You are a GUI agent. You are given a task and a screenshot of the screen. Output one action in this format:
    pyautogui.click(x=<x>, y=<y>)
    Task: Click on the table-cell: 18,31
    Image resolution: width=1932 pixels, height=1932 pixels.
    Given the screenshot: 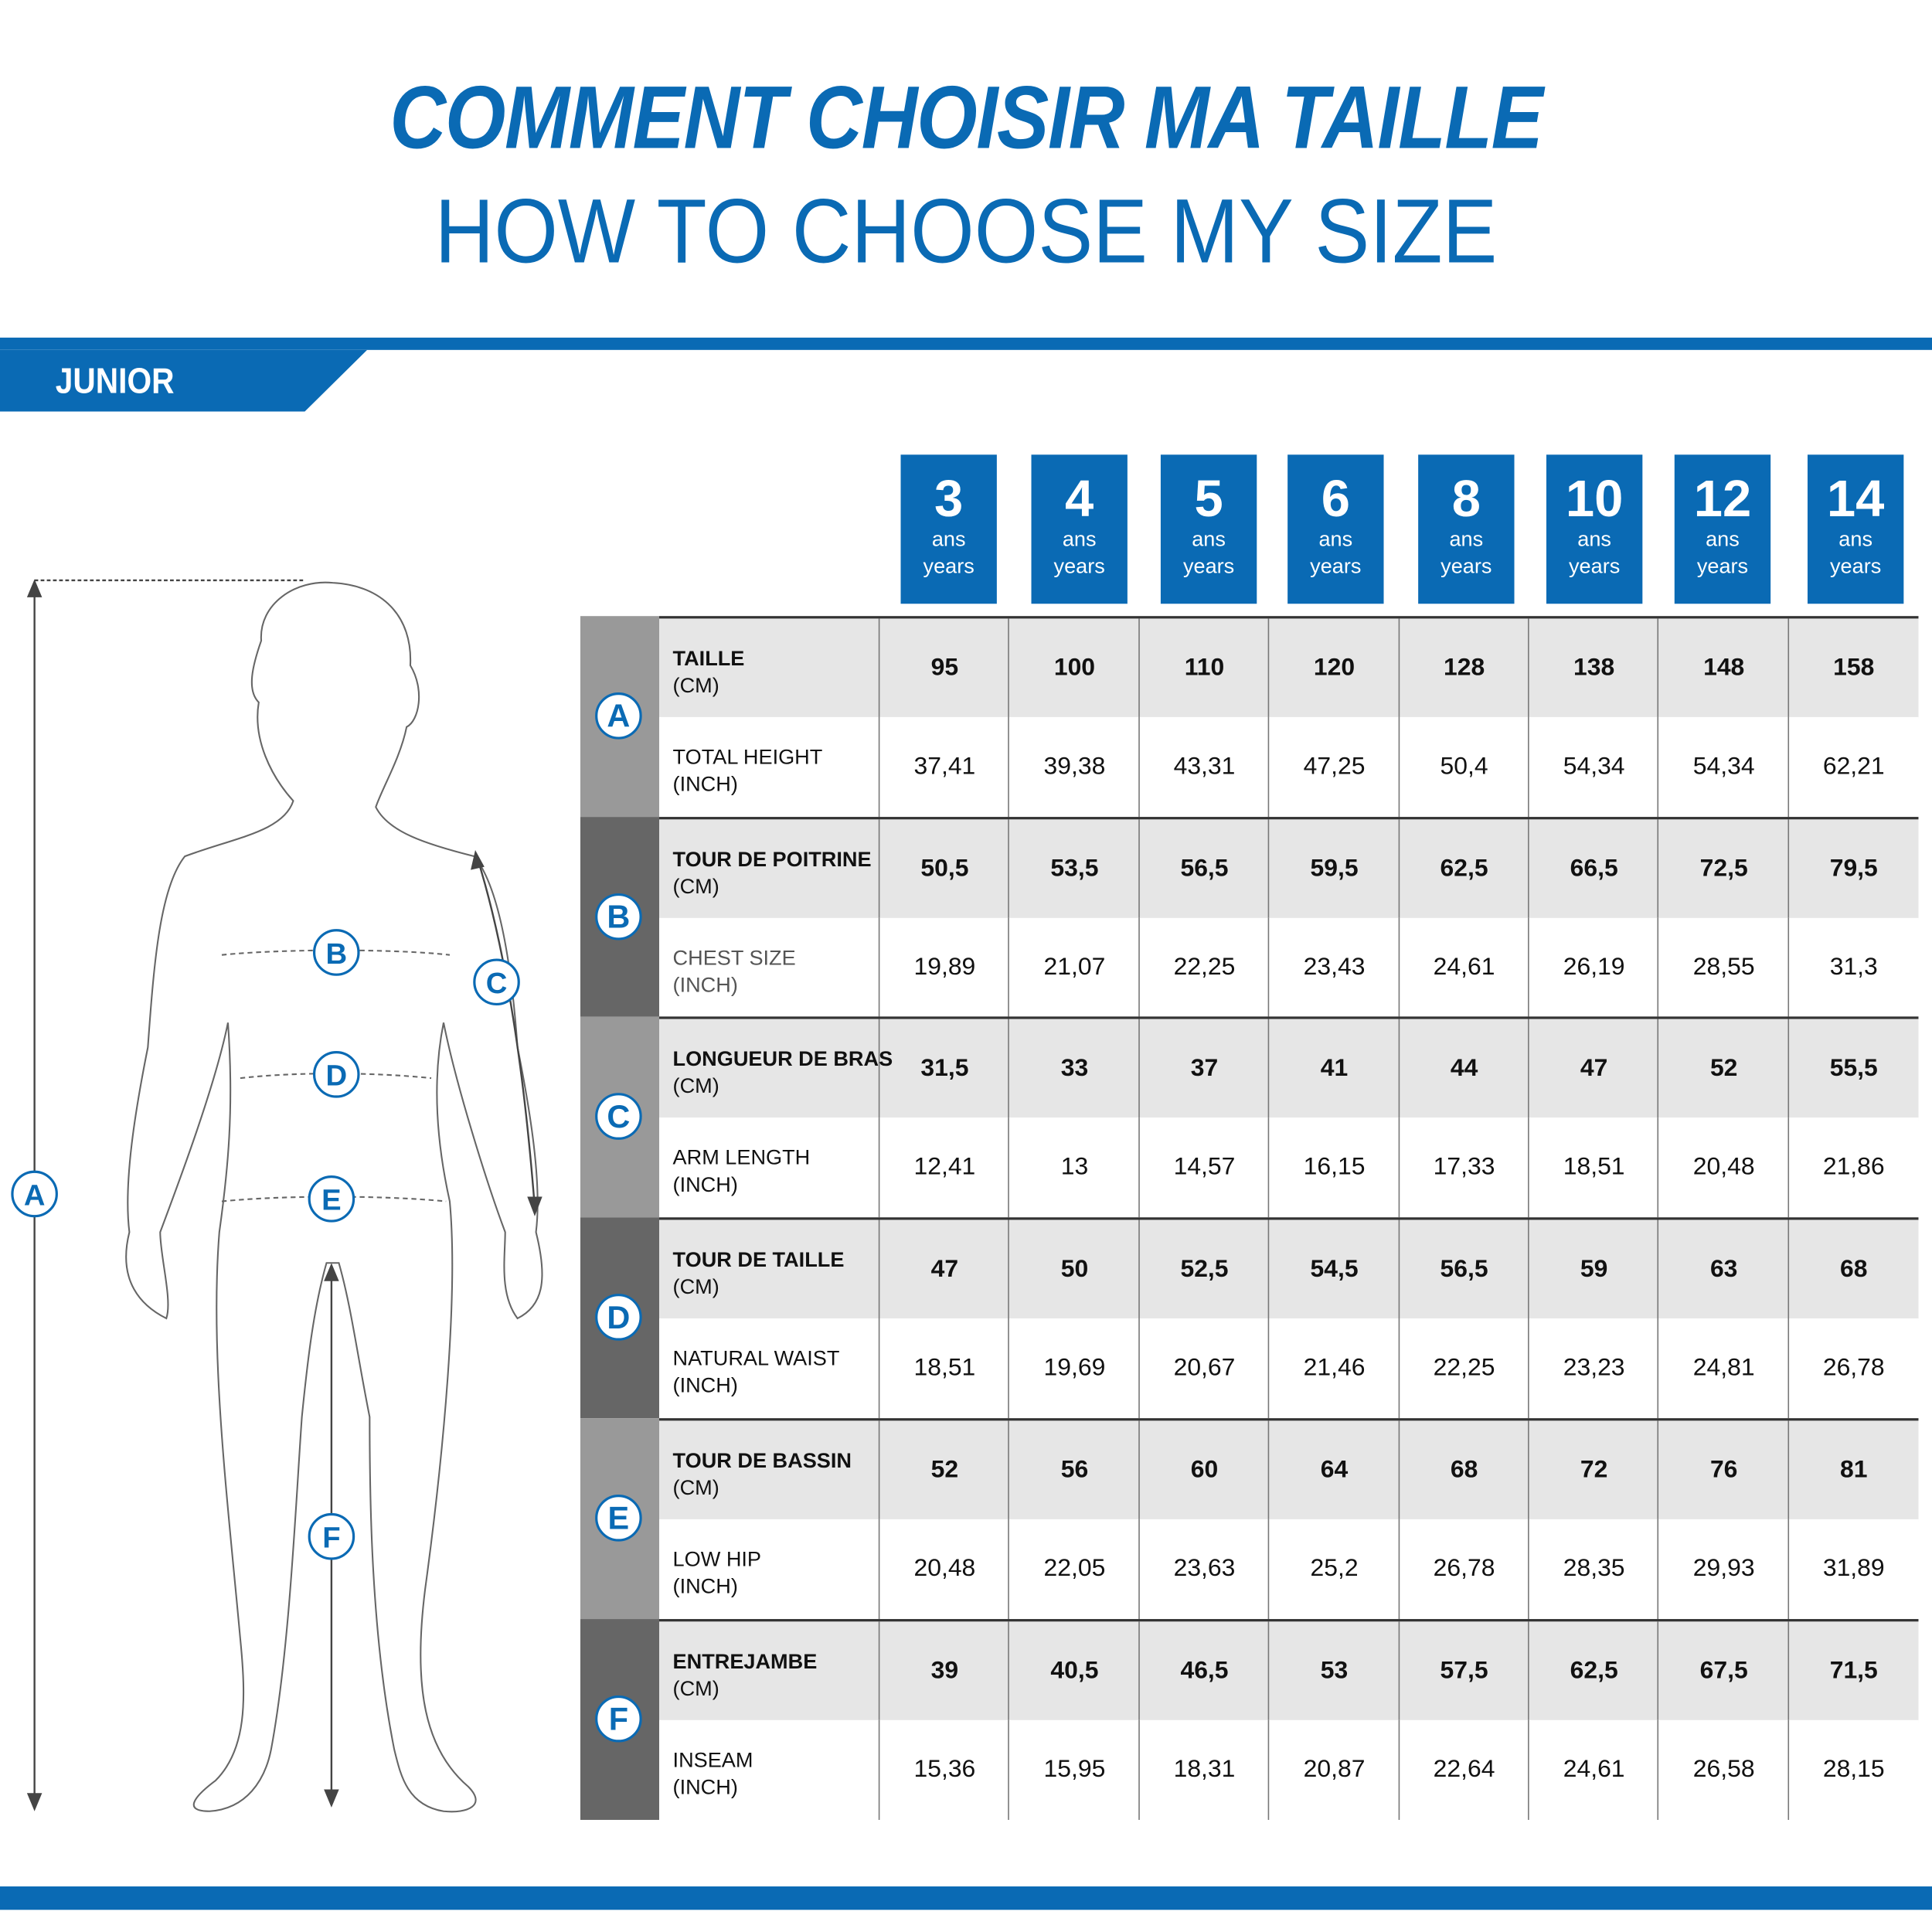 What is the action you would take?
    pyautogui.click(x=1204, y=1770)
    